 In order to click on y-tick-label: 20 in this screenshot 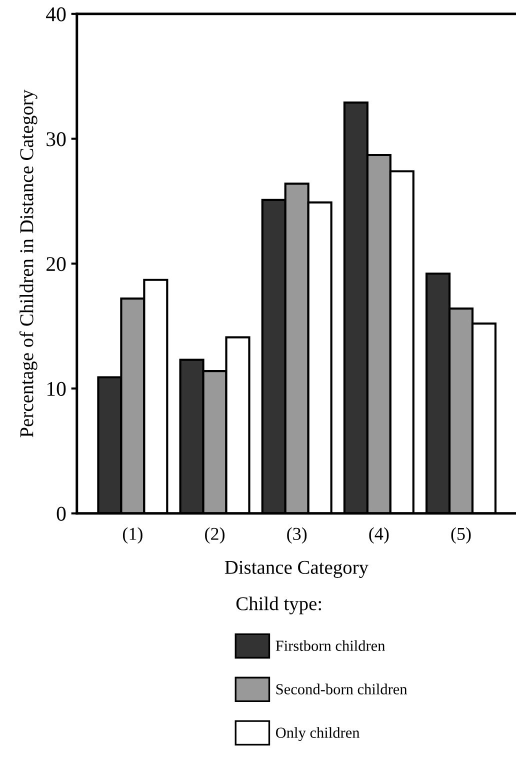, I will do `click(56, 264)`.